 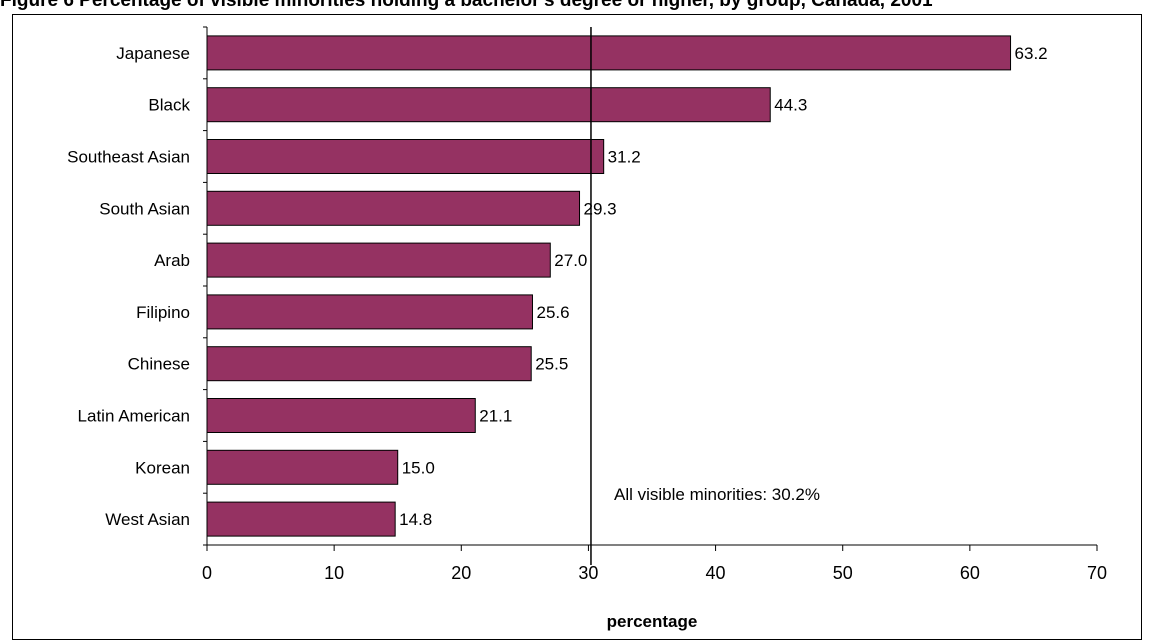 What do you see at coordinates (790, 105) in the screenshot?
I see `data-label: 44.3` at bounding box center [790, 105].